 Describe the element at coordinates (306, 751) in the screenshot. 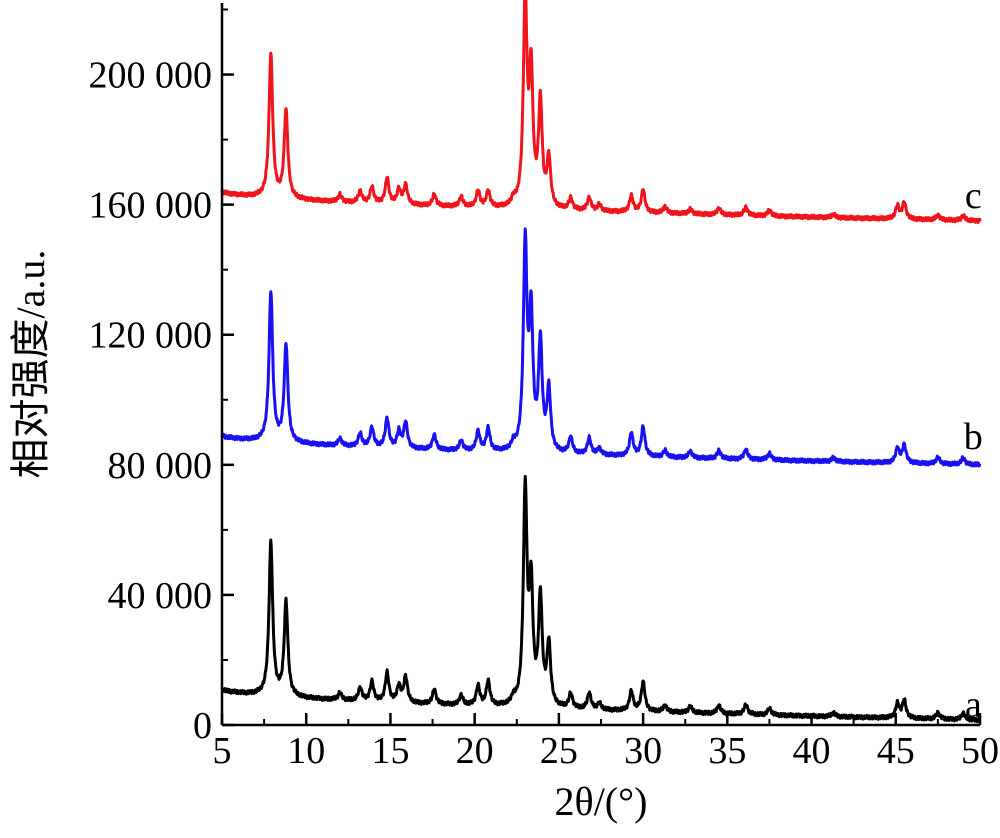

I see `x-tick-label-10: 10` at that location.